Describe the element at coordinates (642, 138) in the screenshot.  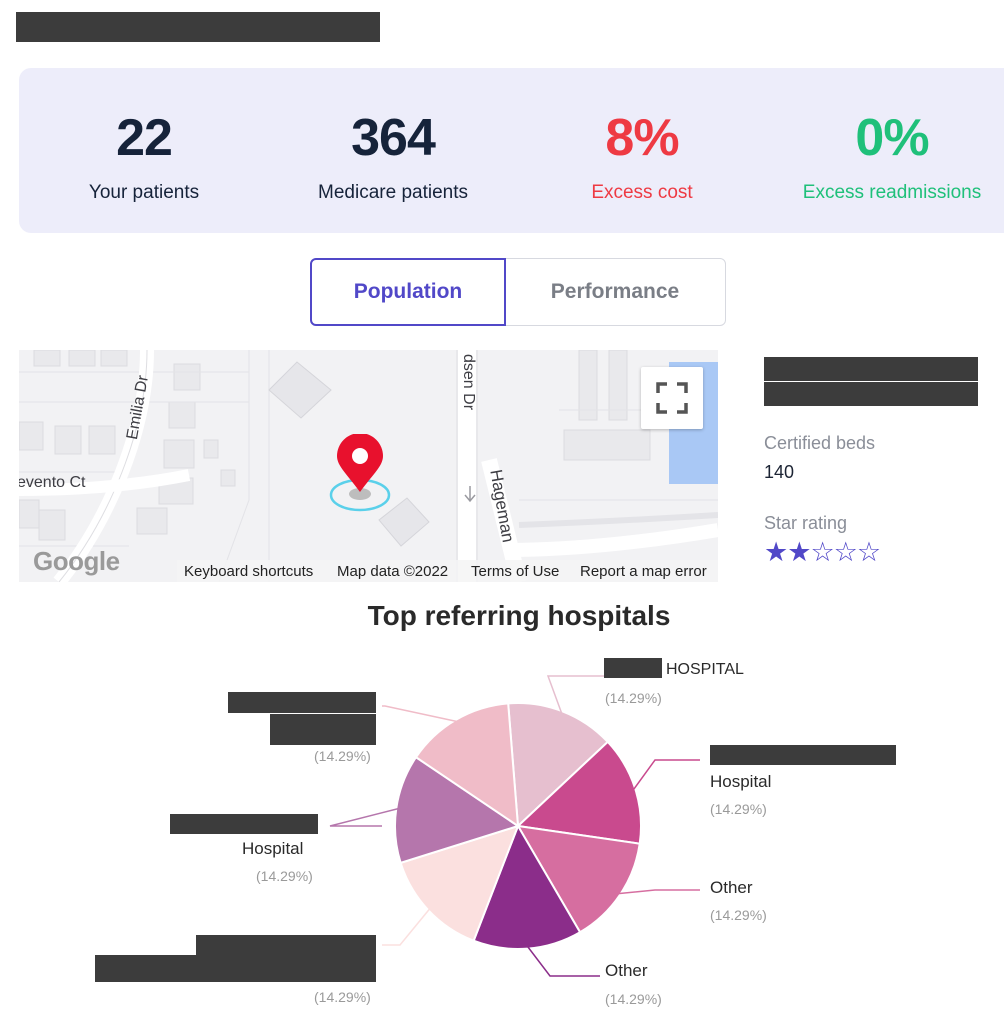
I see `stat-value: 8%` at that location.